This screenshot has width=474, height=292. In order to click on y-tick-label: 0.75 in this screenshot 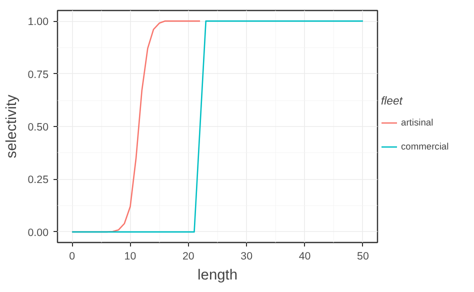, I will do `click(38, 74)`.